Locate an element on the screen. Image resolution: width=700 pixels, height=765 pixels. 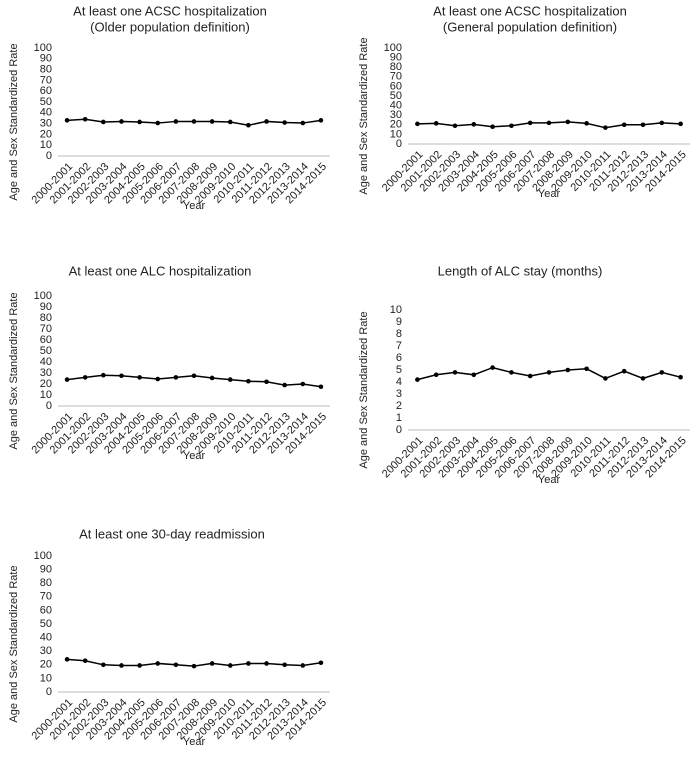
y-tick-label: 4 is located at coordinates (399, 382).